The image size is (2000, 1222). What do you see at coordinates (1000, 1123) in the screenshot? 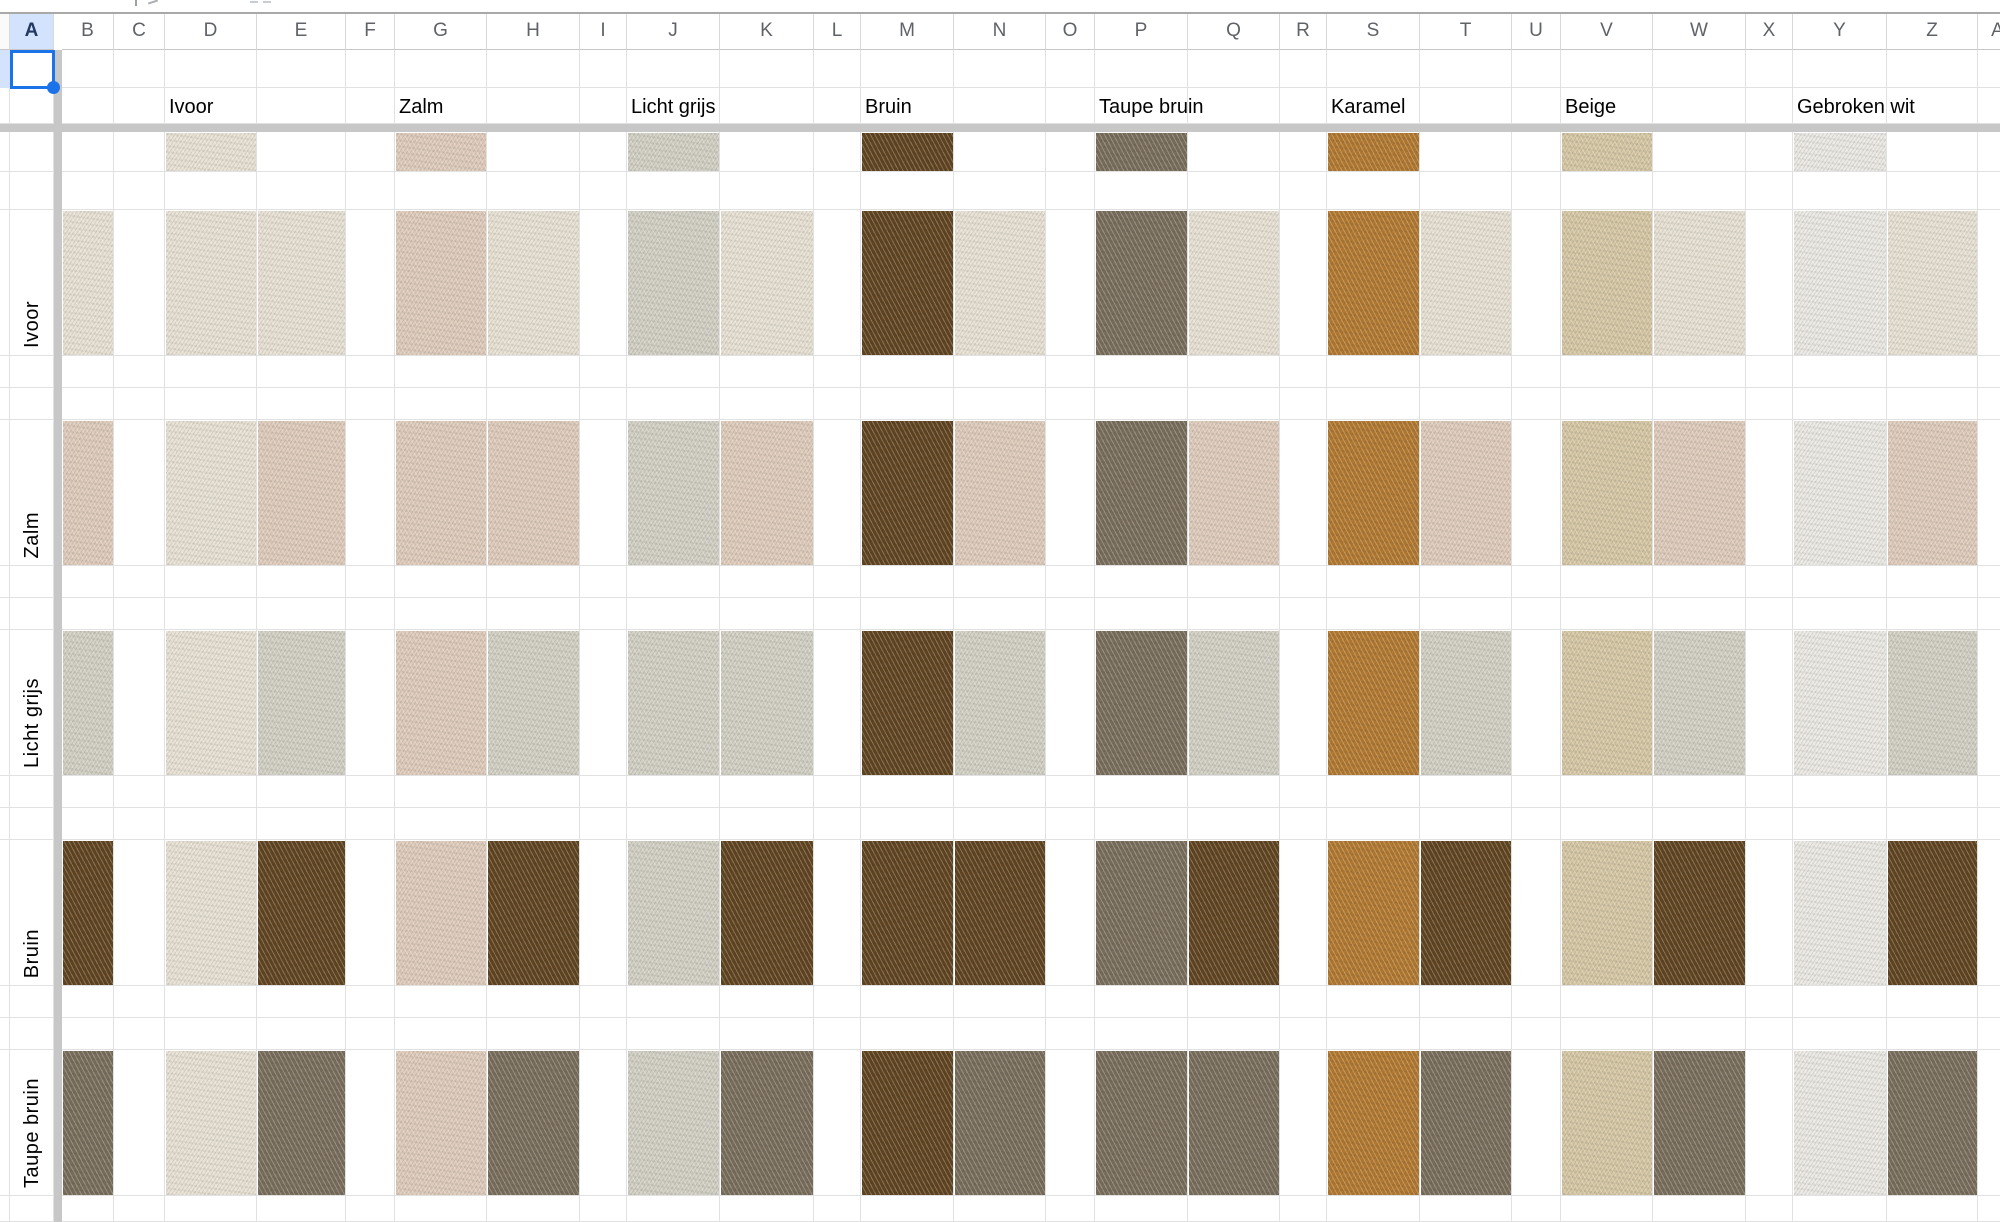
I see `swatch-taupebruin-vs-bruin` at bounding box center [1000, 1123].